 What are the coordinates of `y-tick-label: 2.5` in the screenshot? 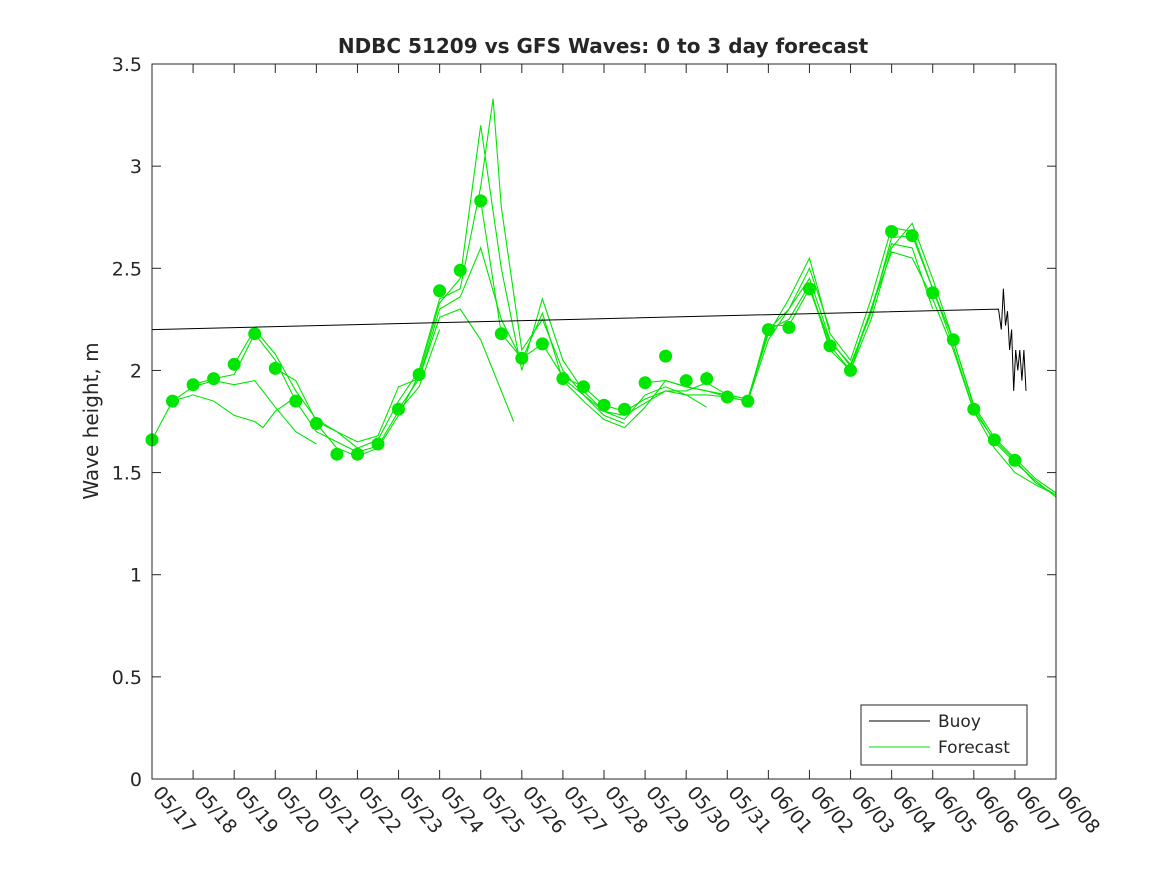 It's located at (127, 269).